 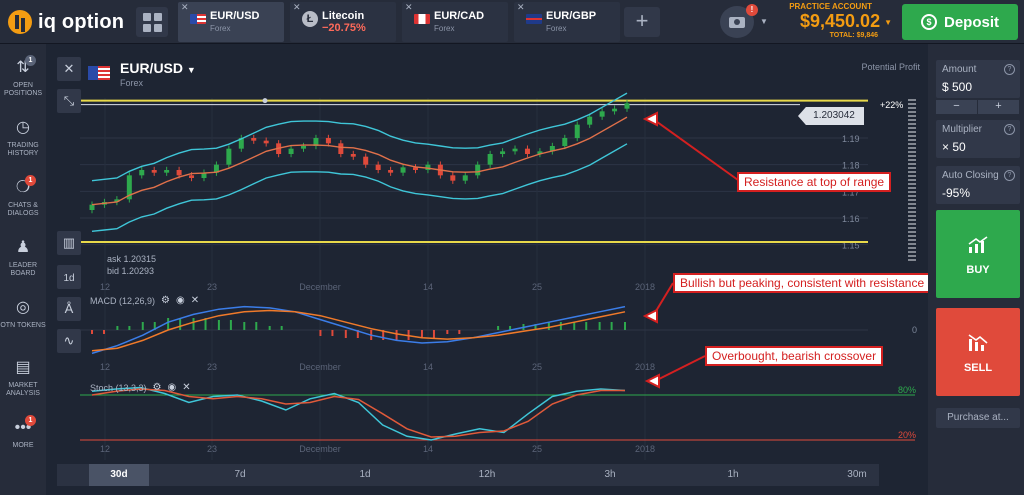 What do you see at coordinates (24, 426) in the screenshot?
I see `more-icon: ••• 1` at bounding box center [24, 426].